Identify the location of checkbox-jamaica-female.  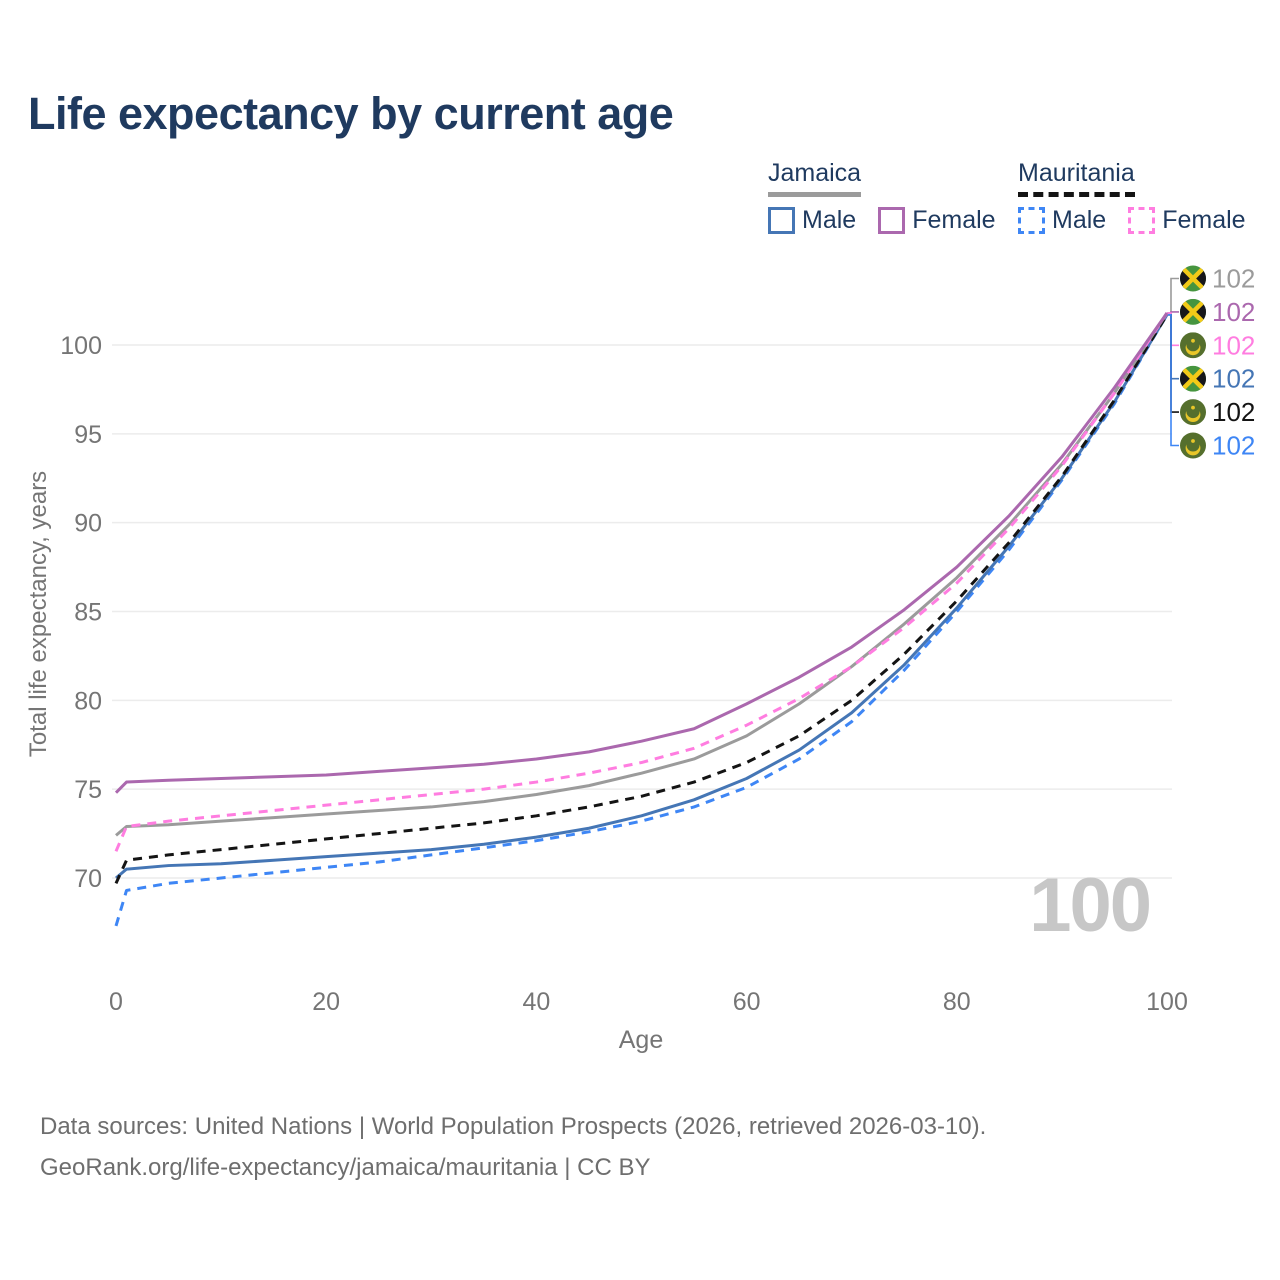
(892, 220).